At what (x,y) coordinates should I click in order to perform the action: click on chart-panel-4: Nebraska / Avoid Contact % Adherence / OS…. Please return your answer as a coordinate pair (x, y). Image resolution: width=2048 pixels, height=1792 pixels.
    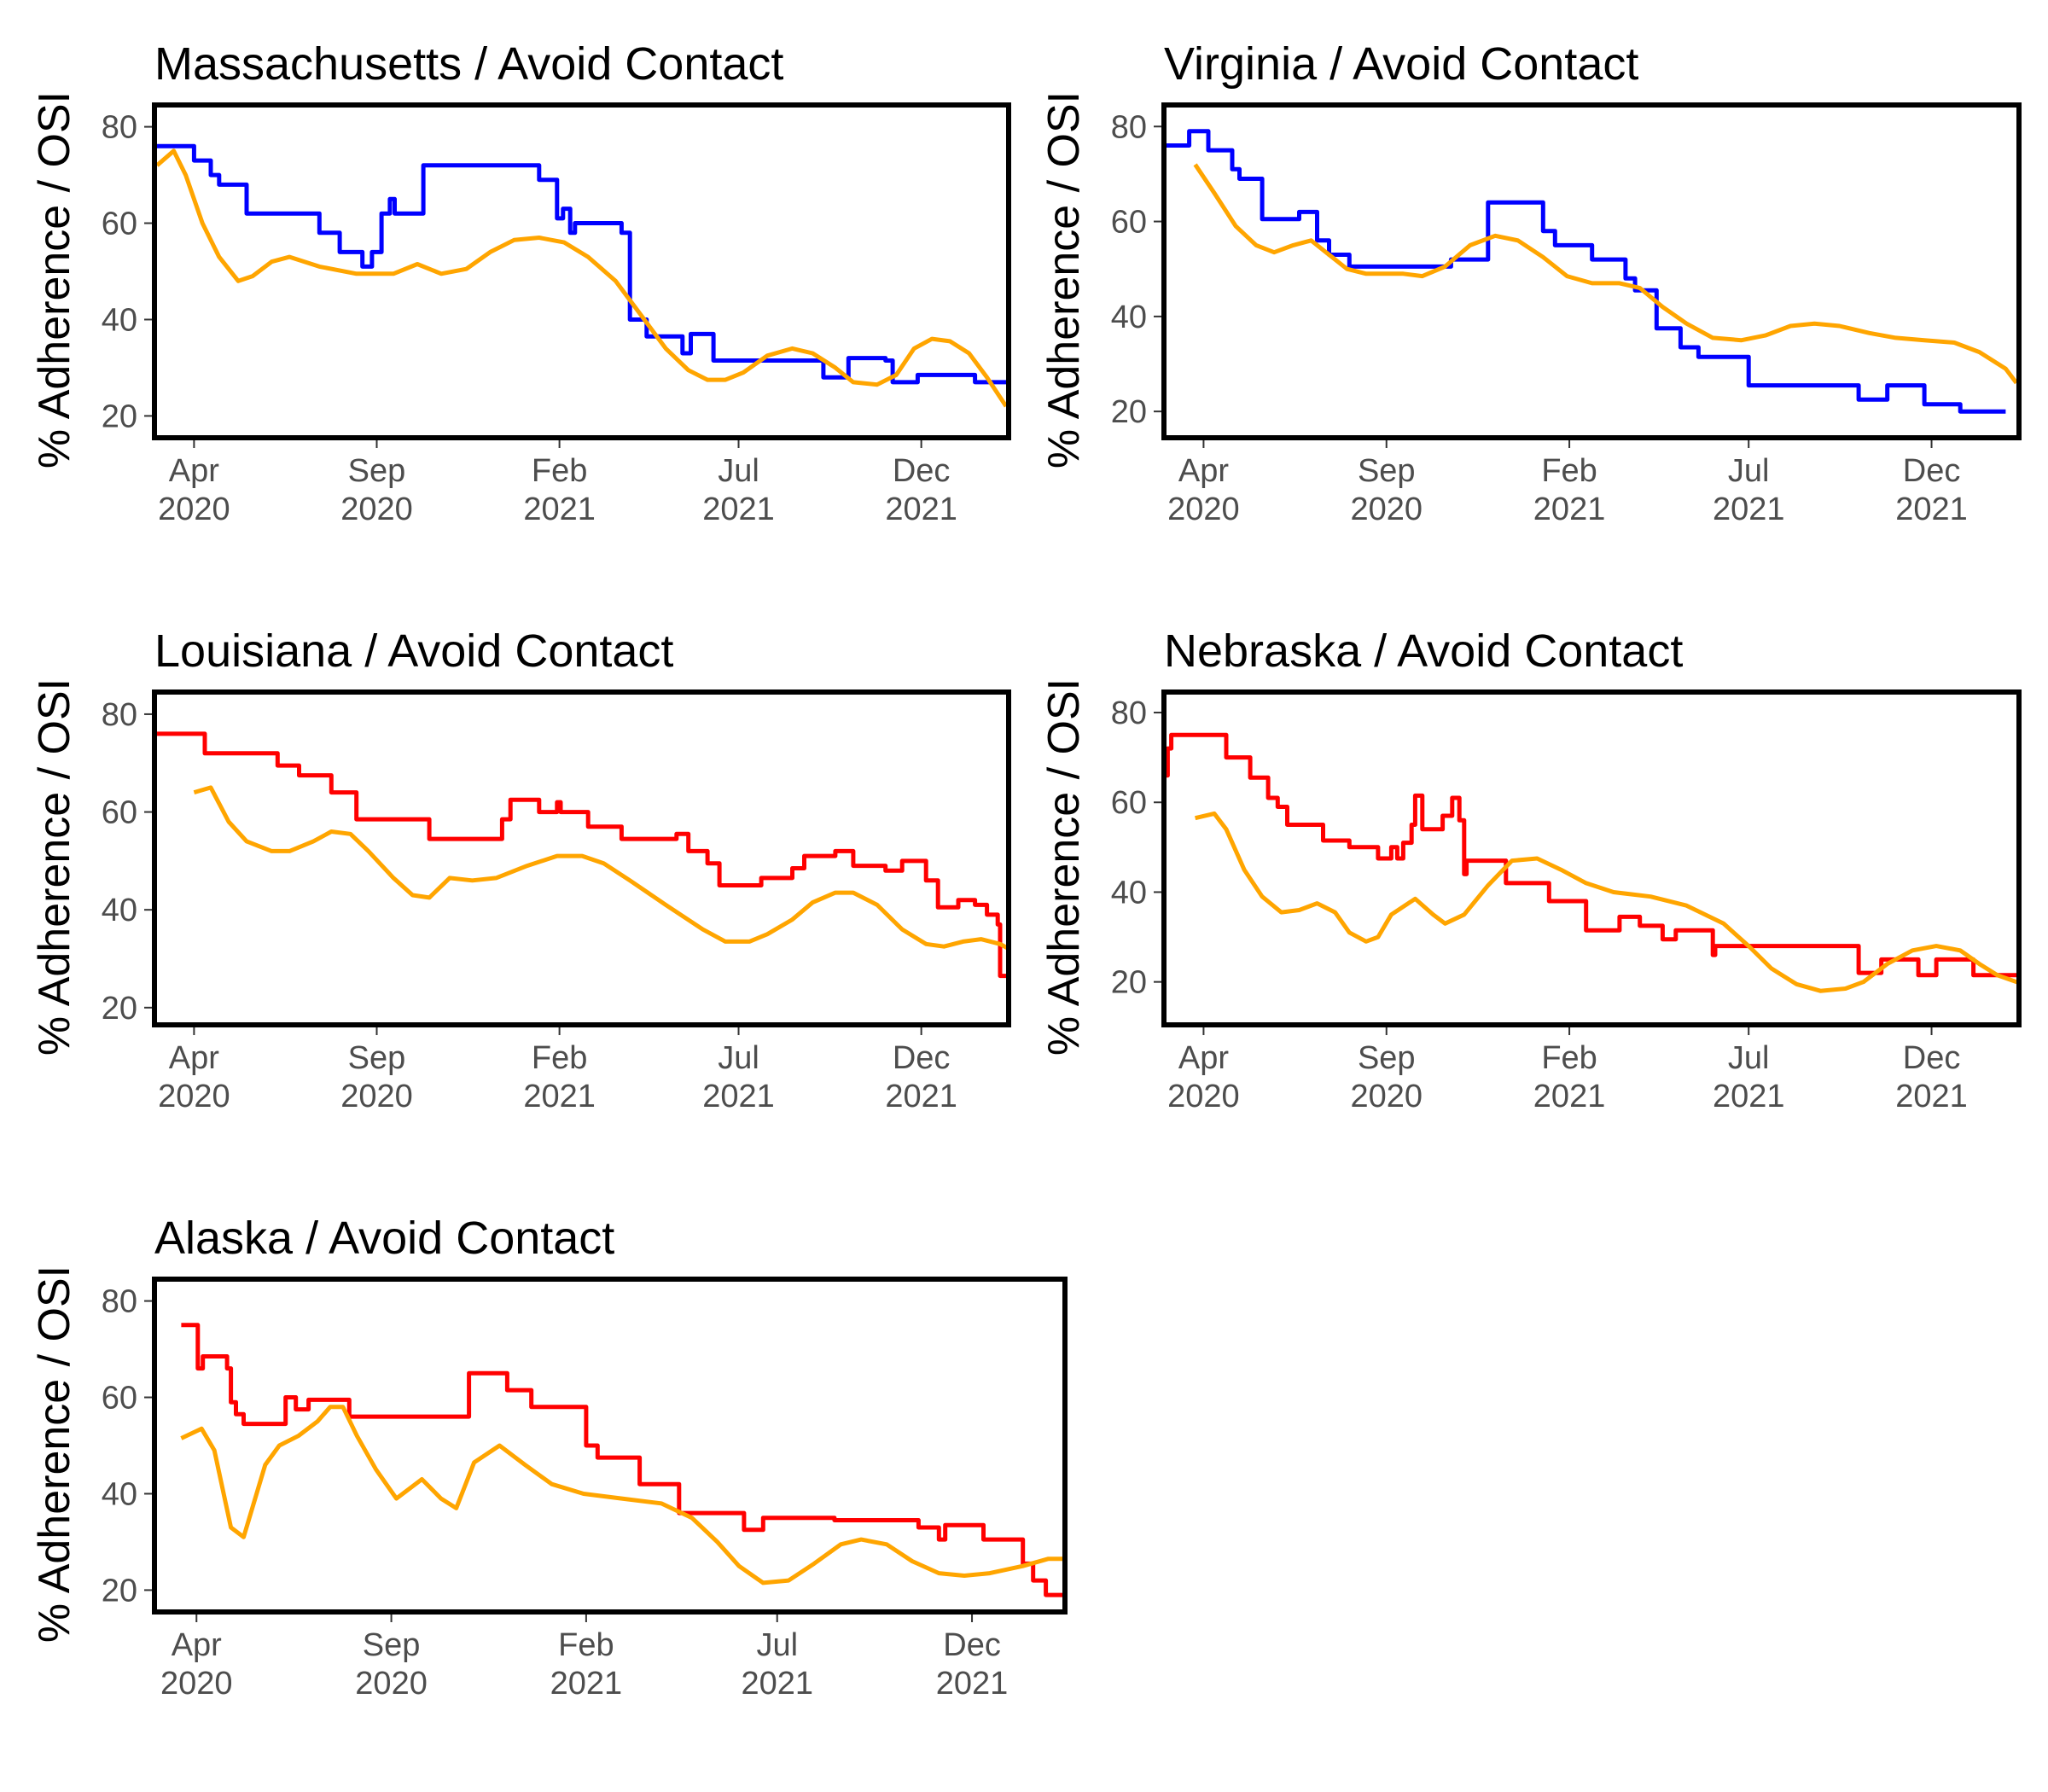
    Looking at the image, I should click on (1530, 869).